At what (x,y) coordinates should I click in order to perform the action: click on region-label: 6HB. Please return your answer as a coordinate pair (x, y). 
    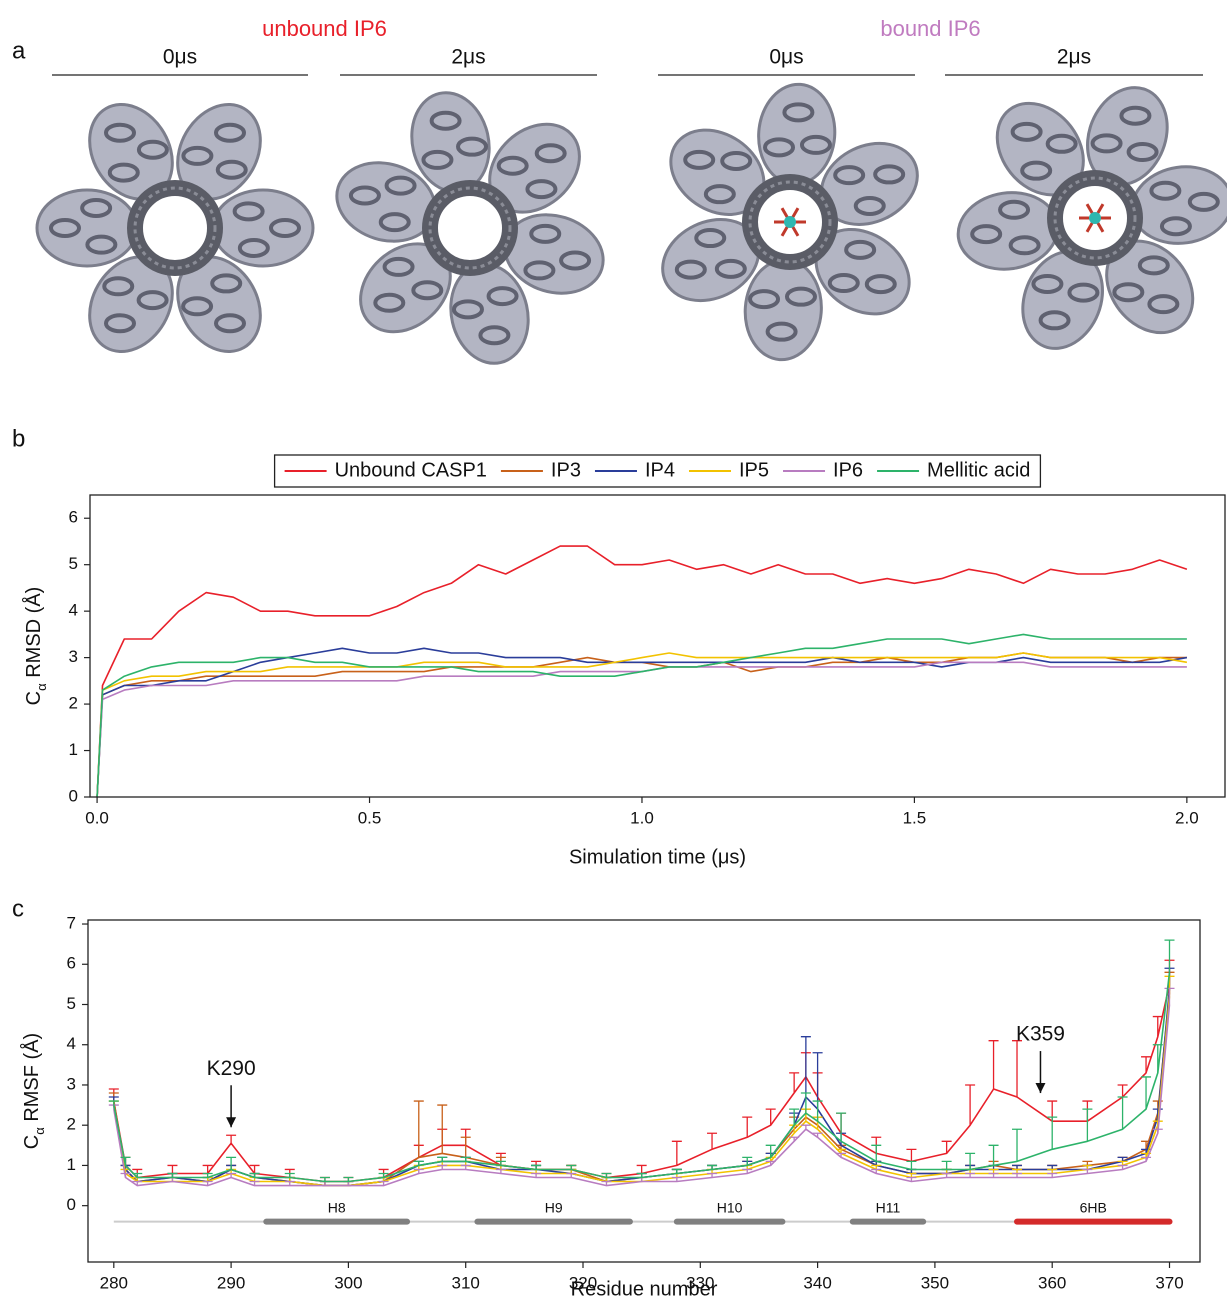
    Looking at the image, I should click on (1093, 1207).